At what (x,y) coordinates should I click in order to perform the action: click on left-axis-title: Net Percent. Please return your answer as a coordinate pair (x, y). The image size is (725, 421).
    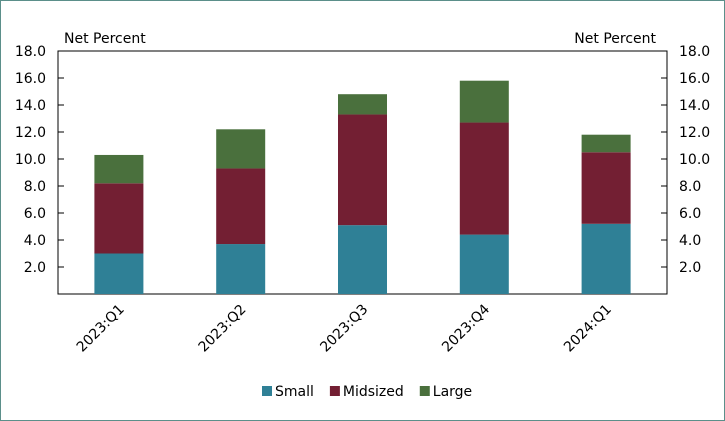
    Looking at the image, I should click on (105, 39).